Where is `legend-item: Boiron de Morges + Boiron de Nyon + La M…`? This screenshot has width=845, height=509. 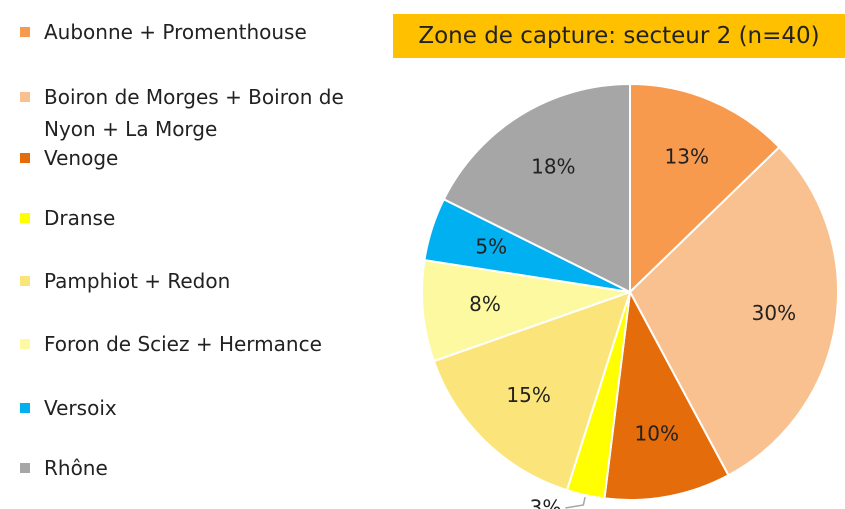
legend-item: Boiron de Morges + Boiron de Nyon + La M… is located at coordinates (199, 113).